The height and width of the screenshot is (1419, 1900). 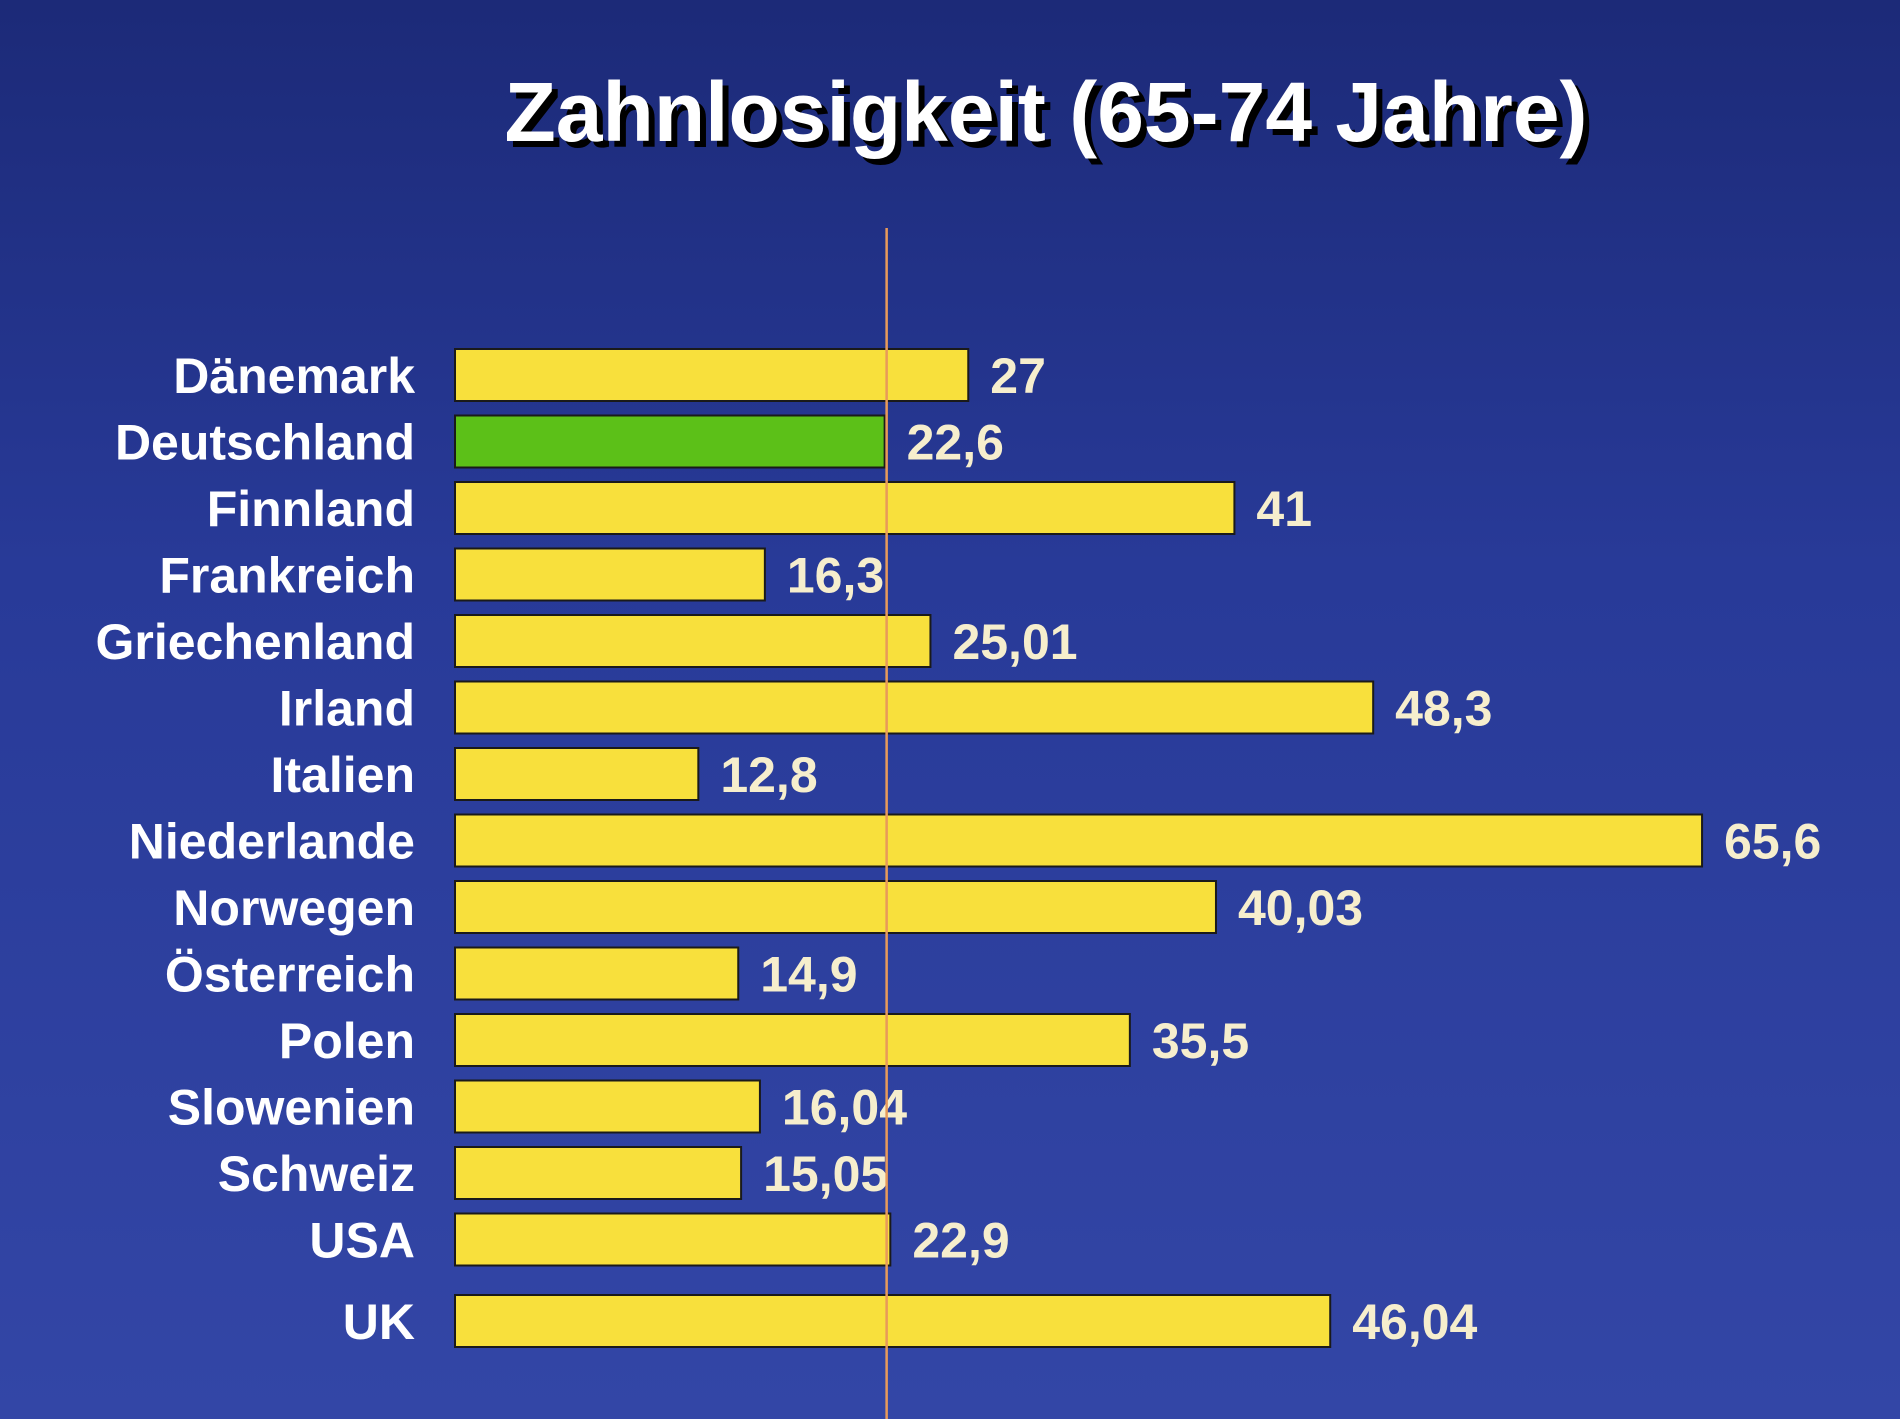 I want to click on value-label-12: 15,05, so click(x=825, y=1174).